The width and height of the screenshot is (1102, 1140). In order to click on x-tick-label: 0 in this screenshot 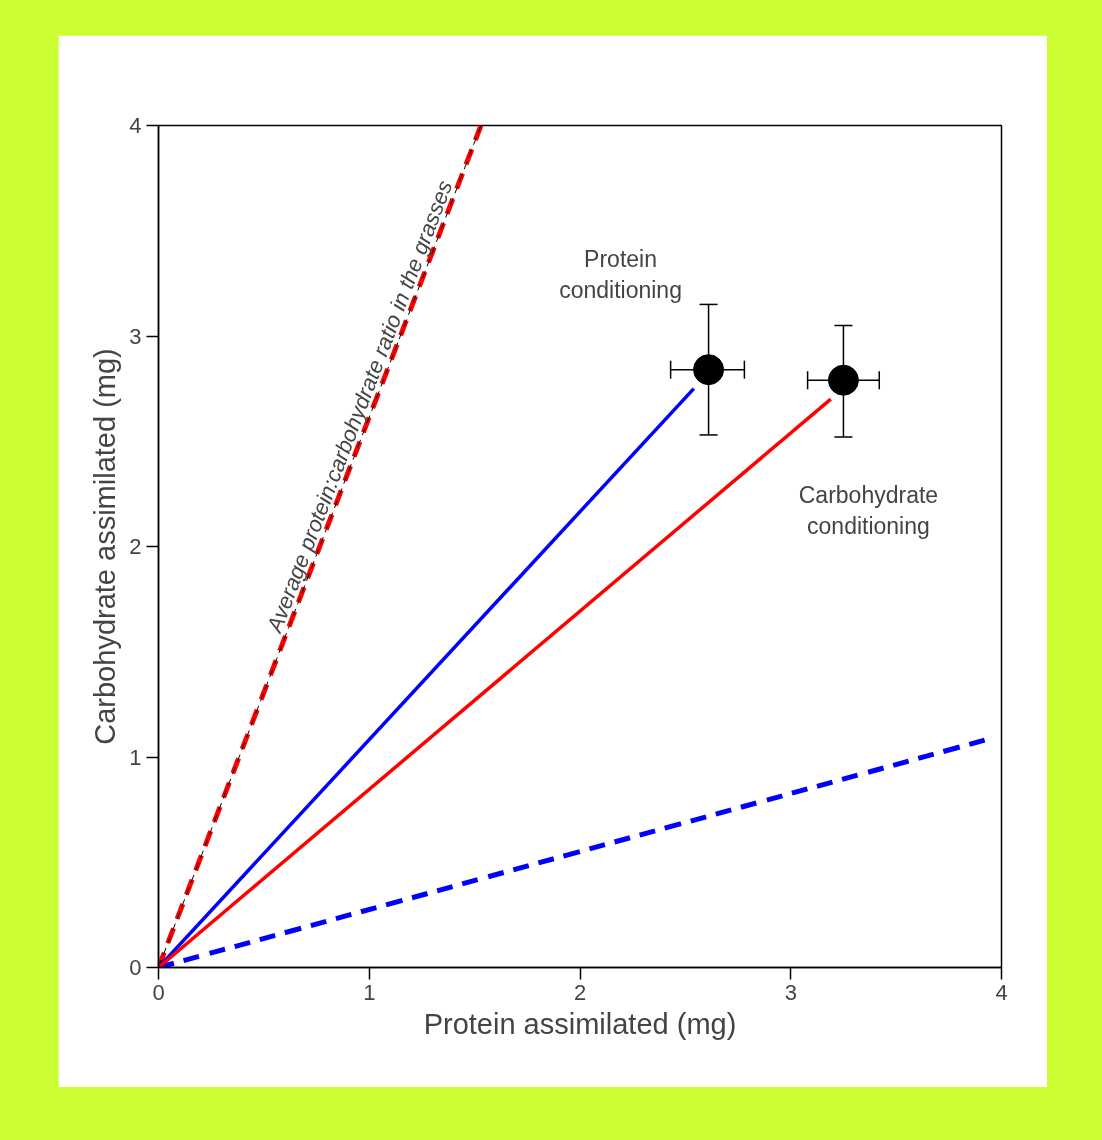, I will do `click(158, 992)`.